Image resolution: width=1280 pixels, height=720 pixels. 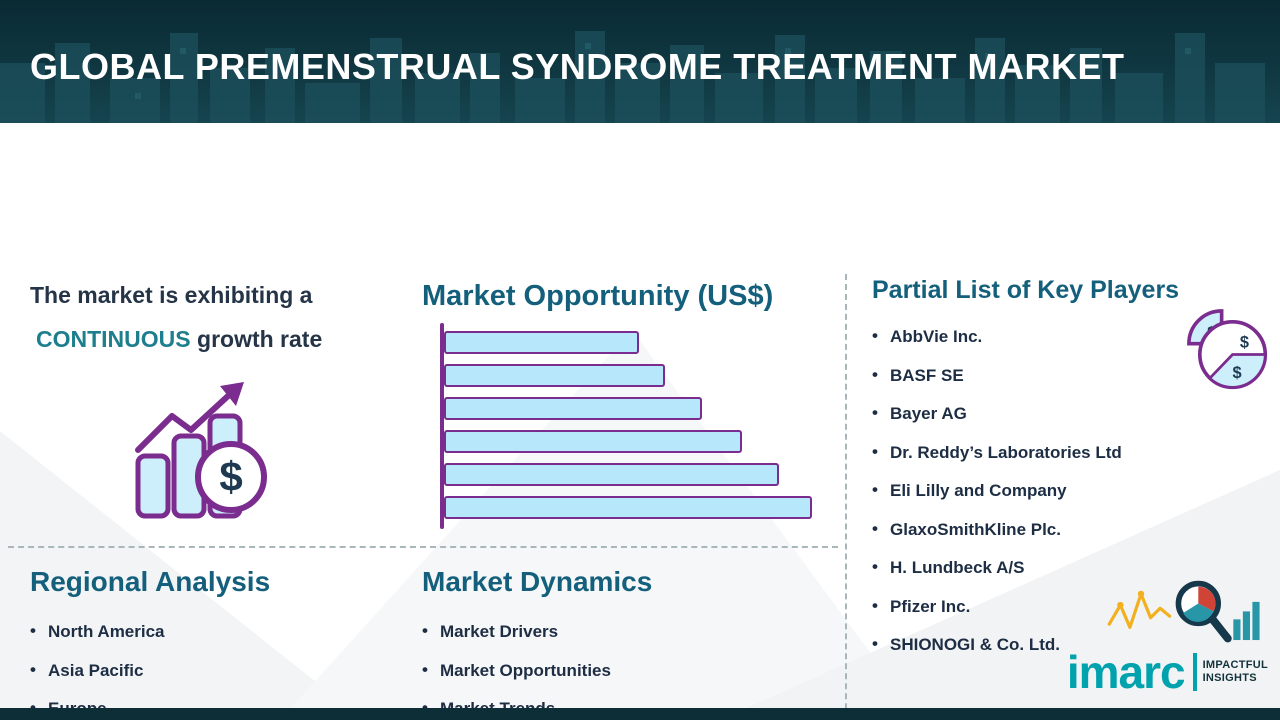 What do you see at coordinates (1069, 606) in the screenshot?
I see `list-item: Pfizer Inc.` at bounding box center [1069, 606].